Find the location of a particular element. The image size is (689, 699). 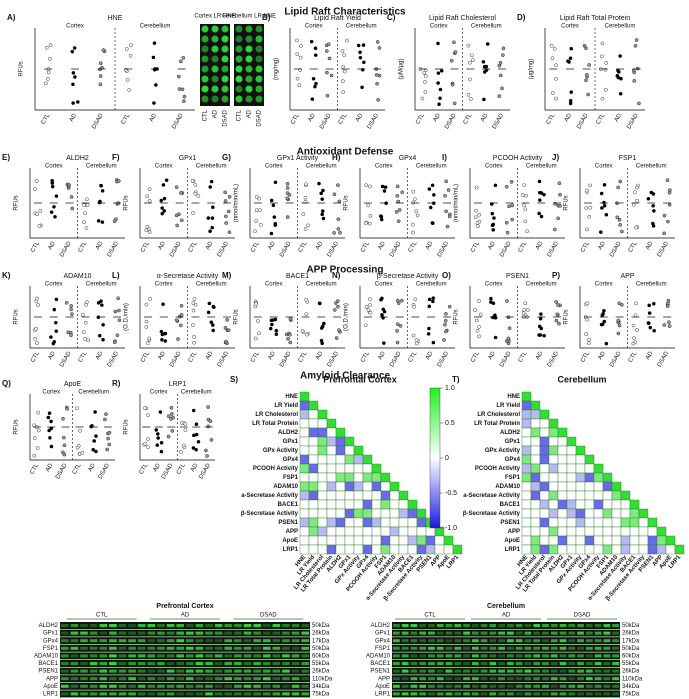

matrix-row-label: PCOOH Activity is located at coordinates (276, 469).